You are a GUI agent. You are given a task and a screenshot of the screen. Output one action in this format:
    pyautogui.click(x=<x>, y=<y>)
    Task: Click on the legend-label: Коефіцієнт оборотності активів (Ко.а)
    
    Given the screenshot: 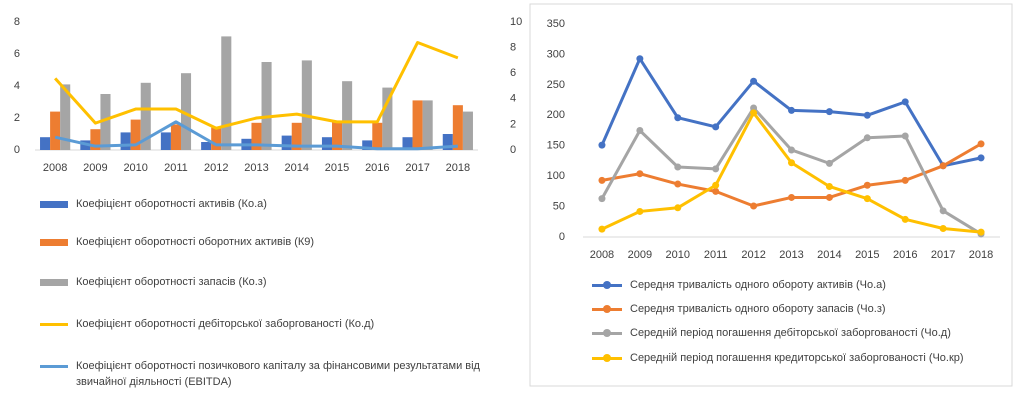 What is the action you would take?
    pyautogui.click(x=171, y=204)
    